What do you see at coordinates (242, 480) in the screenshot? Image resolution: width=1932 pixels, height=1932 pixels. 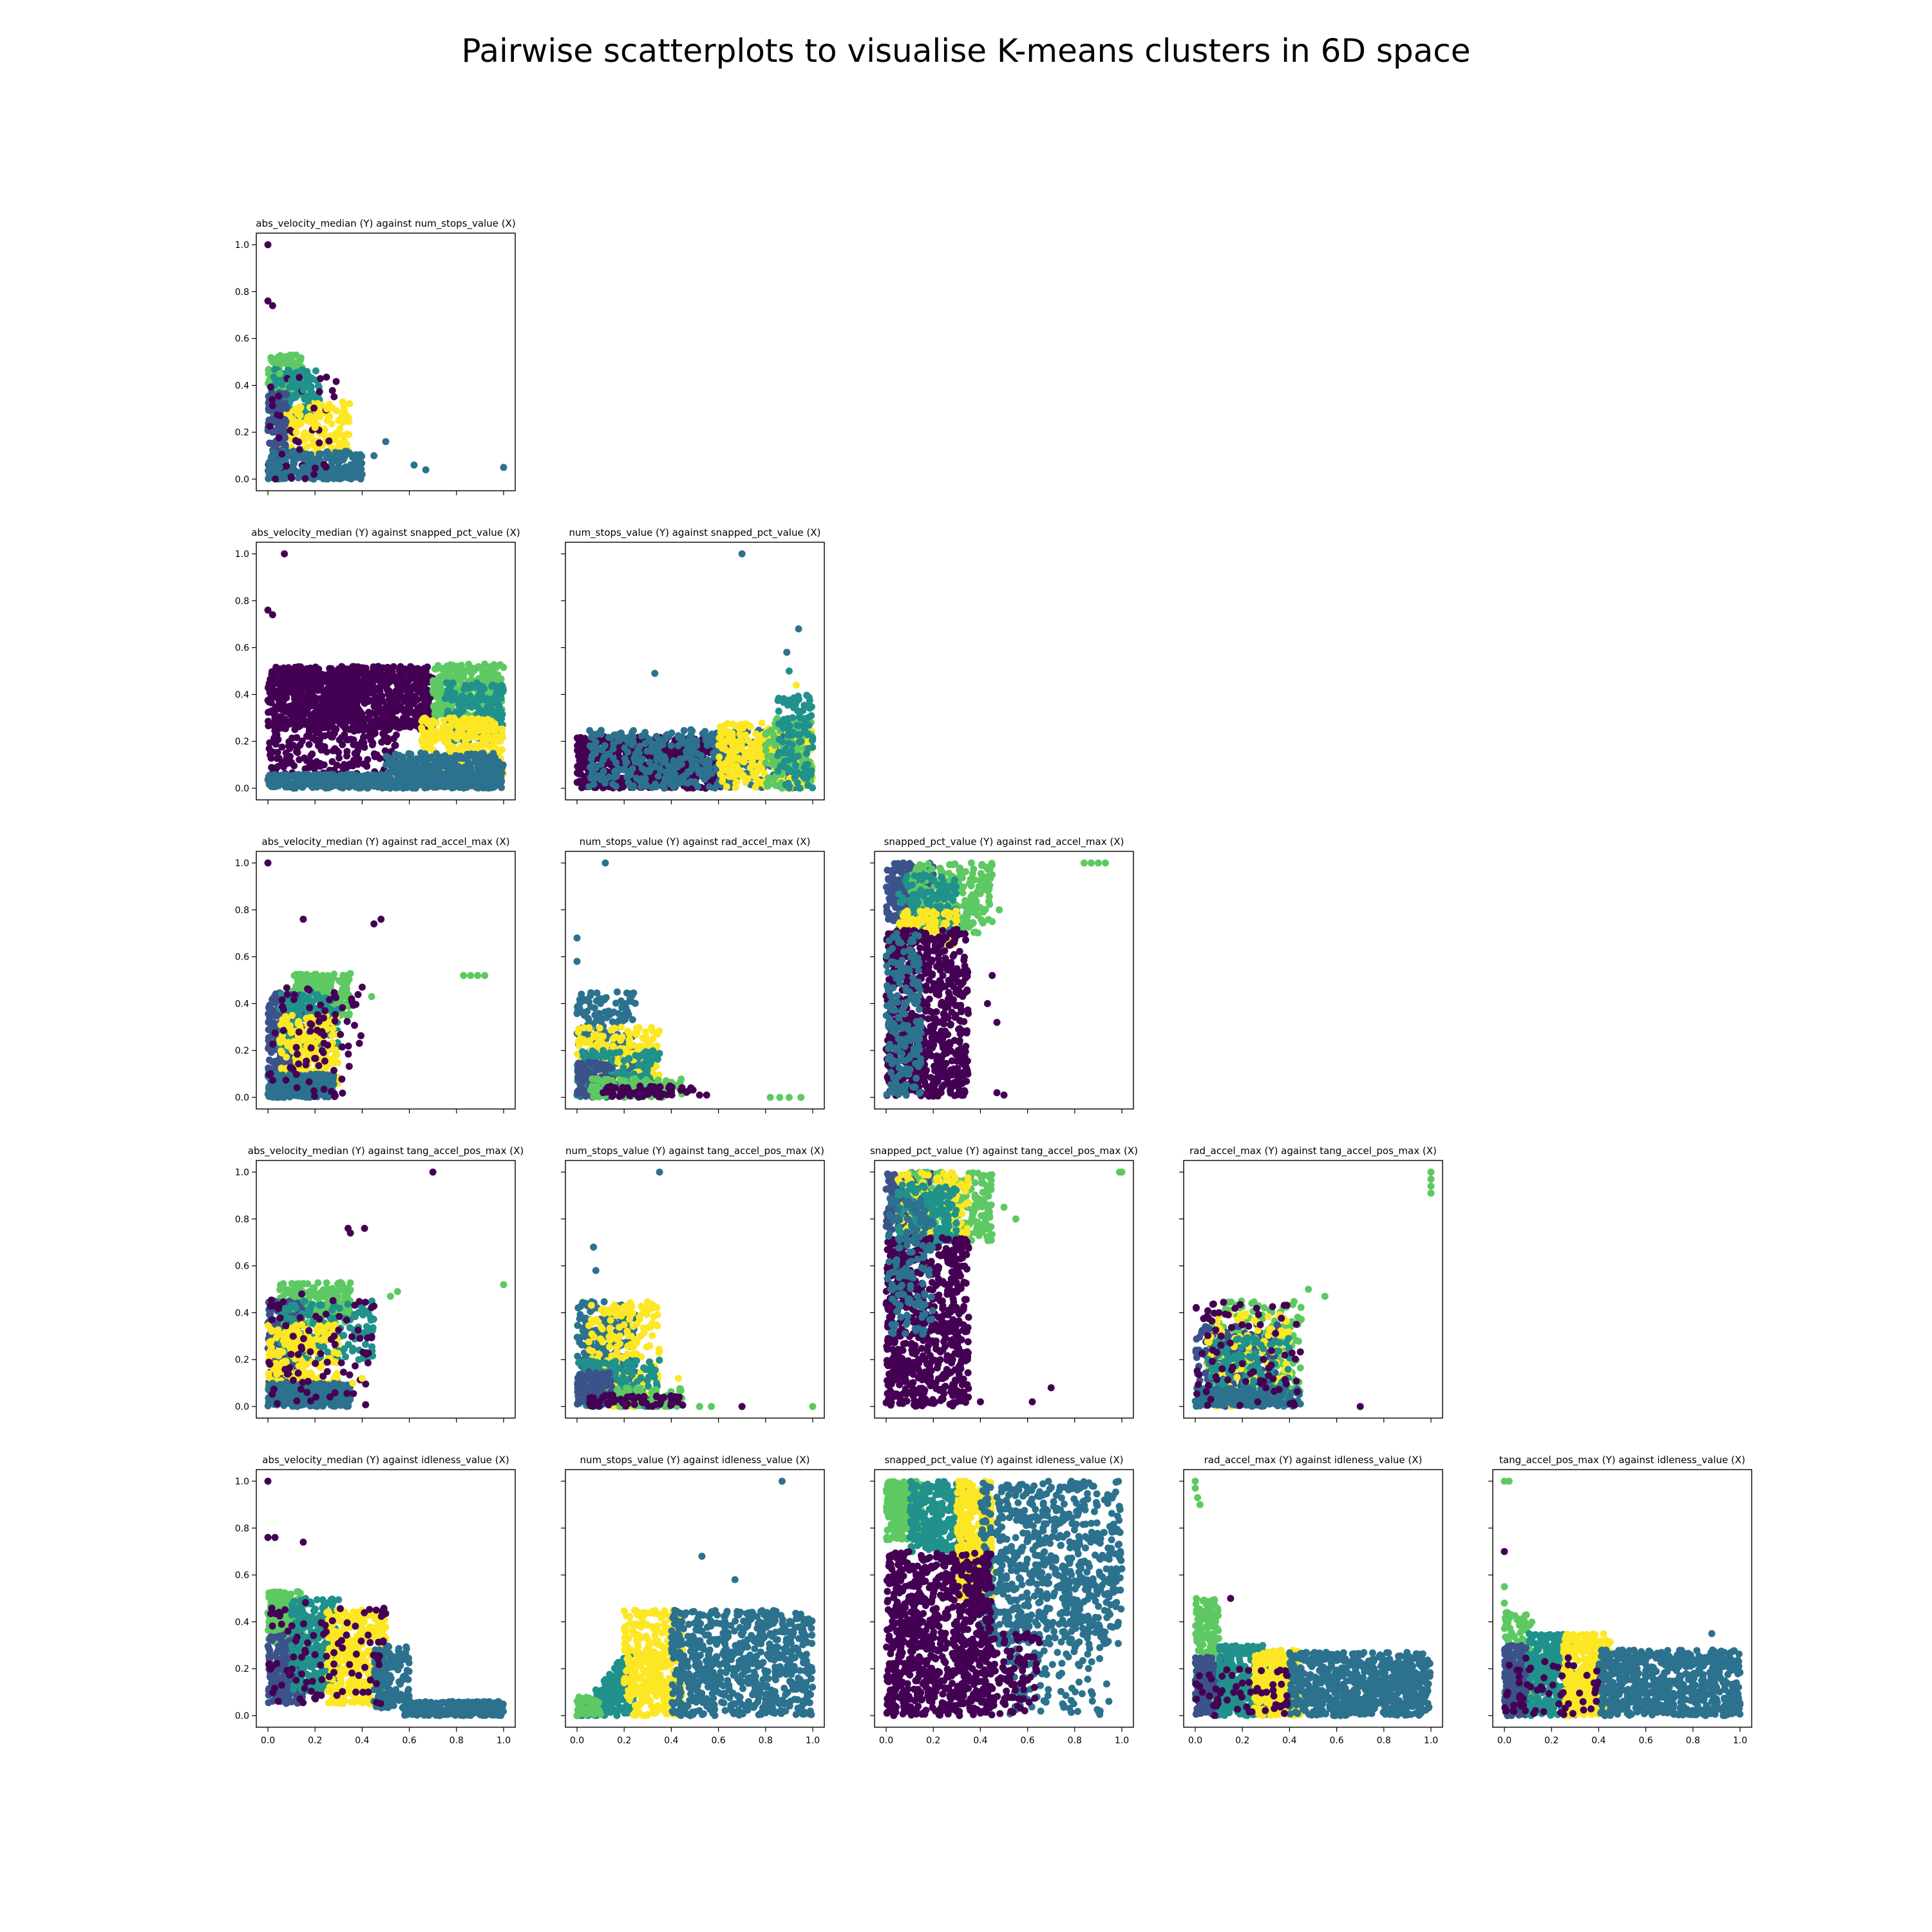 I see `y-tick-label: 0.0` at bounding box center [242, 480].